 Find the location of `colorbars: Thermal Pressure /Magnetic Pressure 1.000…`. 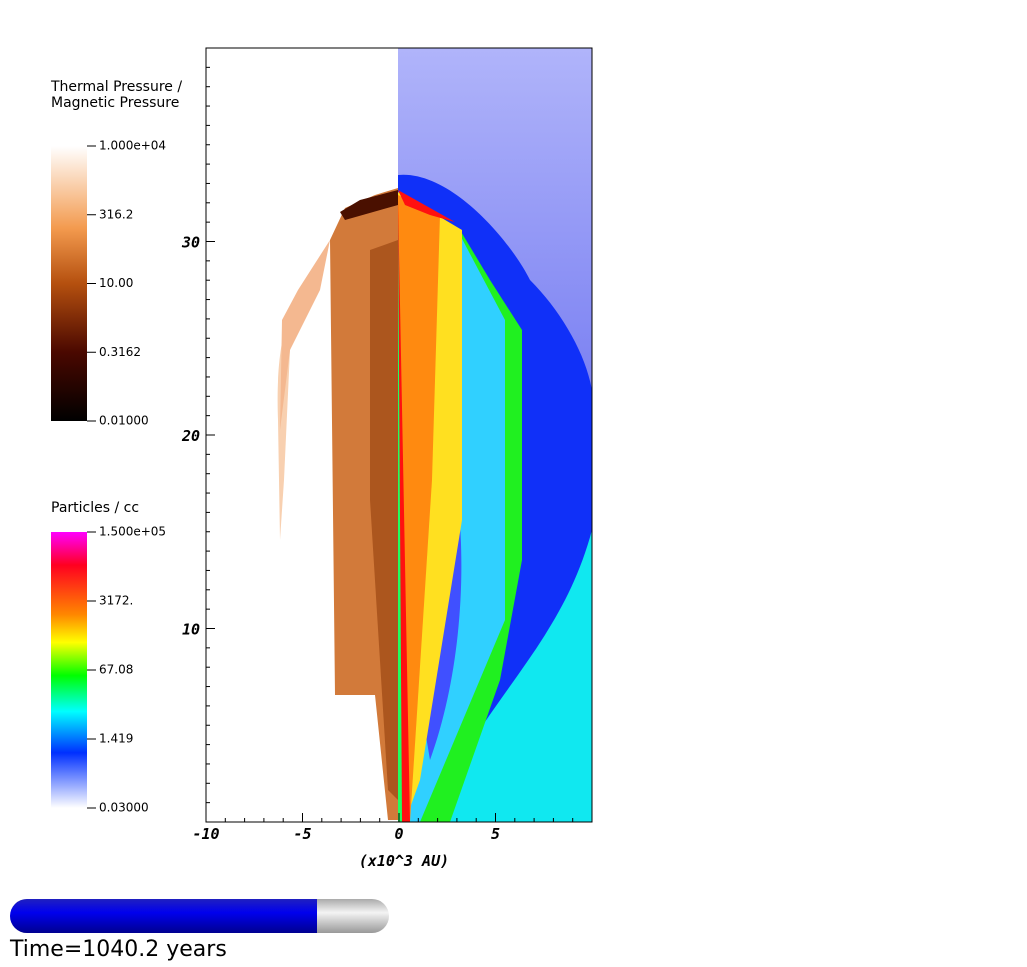

colorbars: Thermal Pressure /Magnetic Pressure 1.000… is located at coordinates (116, 447).